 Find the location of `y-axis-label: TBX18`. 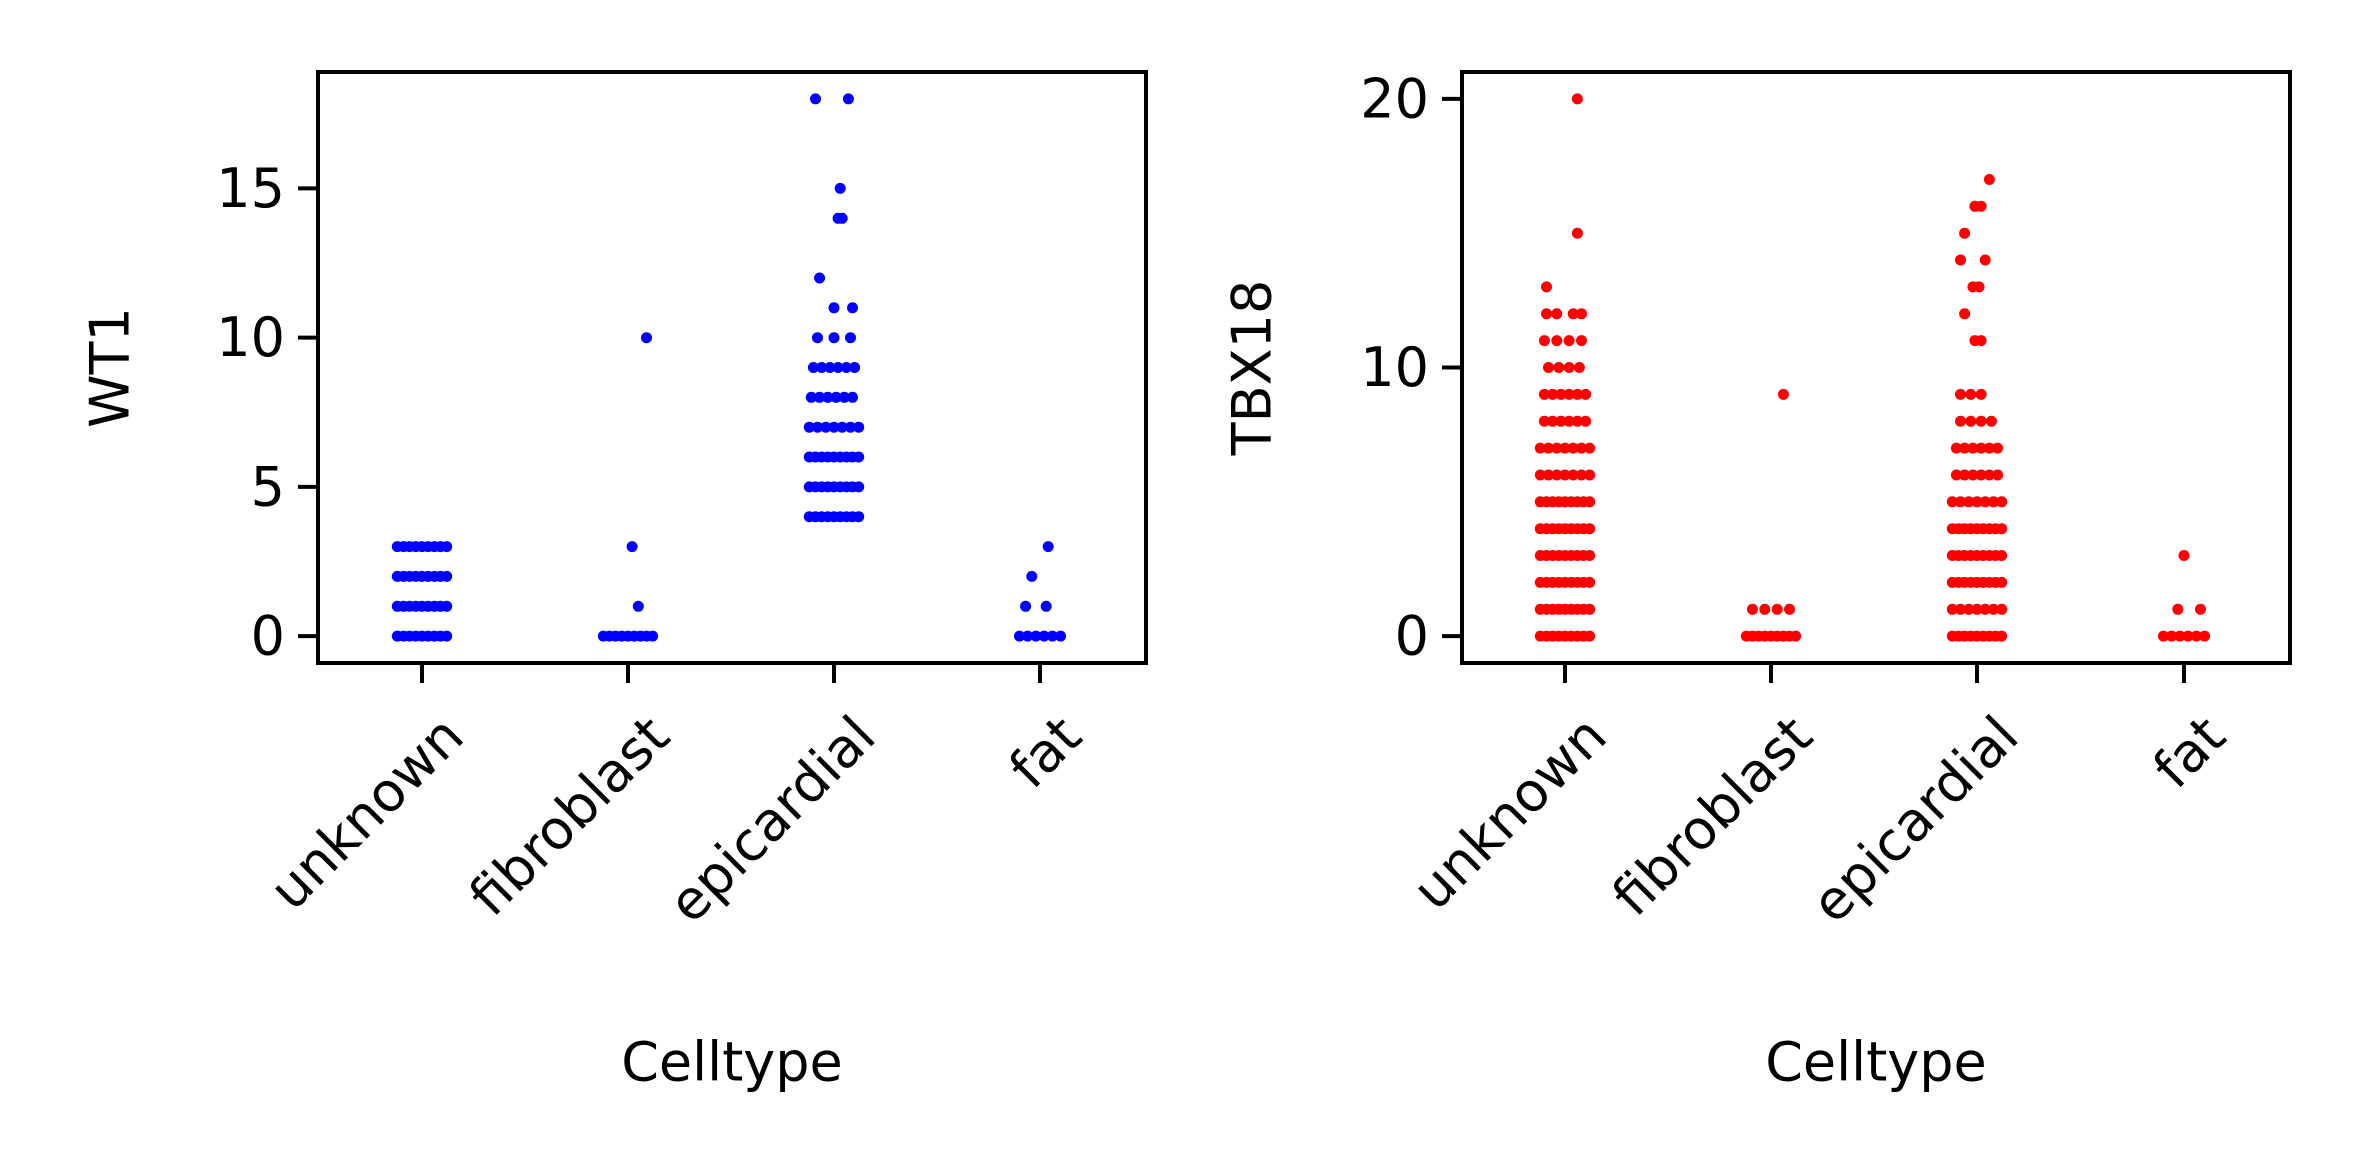

y-axis-label: TBX18 is located at coordinates (1252, 368).